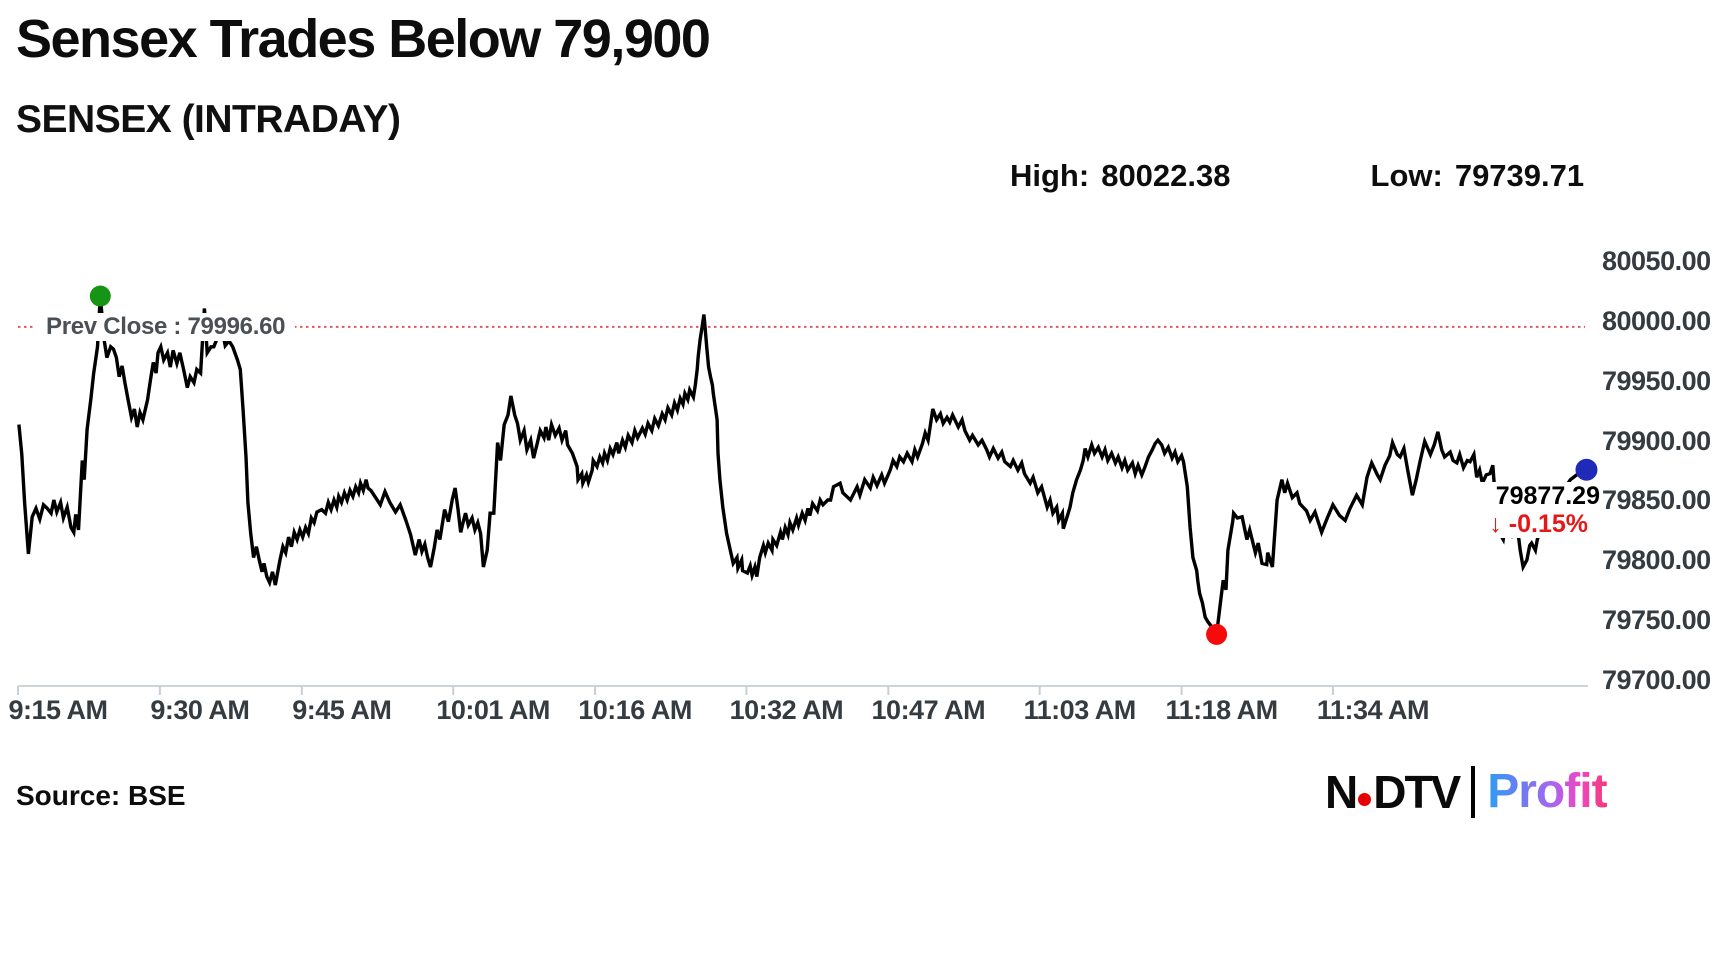 This screenshot has width=1728, height=972. Describe the element at coordinates (1222, 710) in the screenshot. I see `x-axis-label-8: 11:18 AM` at that location.